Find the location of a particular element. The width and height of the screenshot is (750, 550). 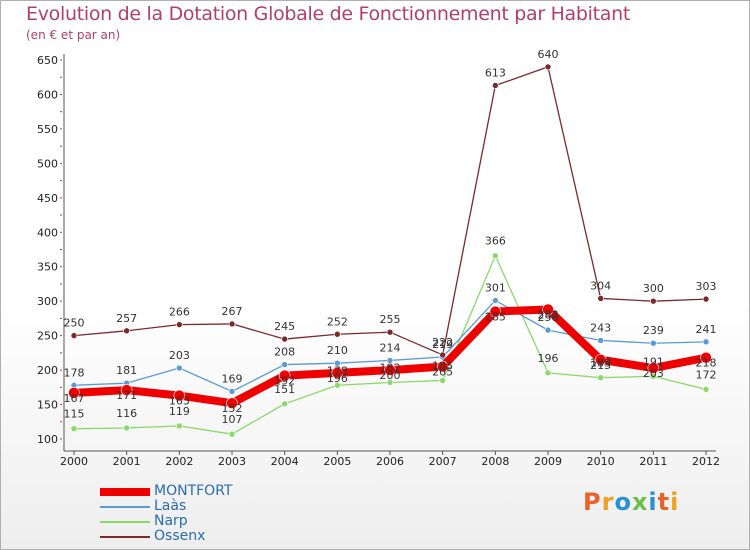

data-label-montfort: 203 is located at coordinates (653, 373).